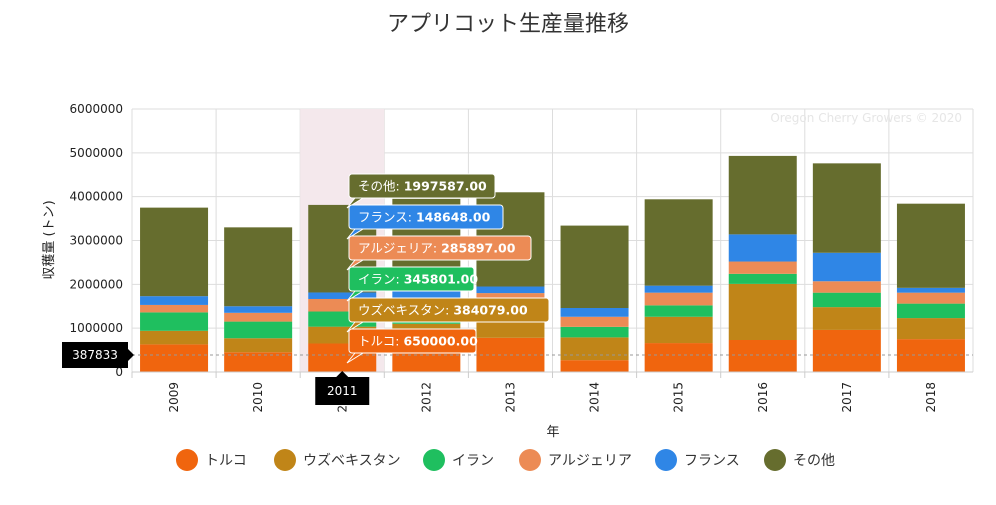  I want to click on tooltip-label: トルコ:, so click(380, 341).